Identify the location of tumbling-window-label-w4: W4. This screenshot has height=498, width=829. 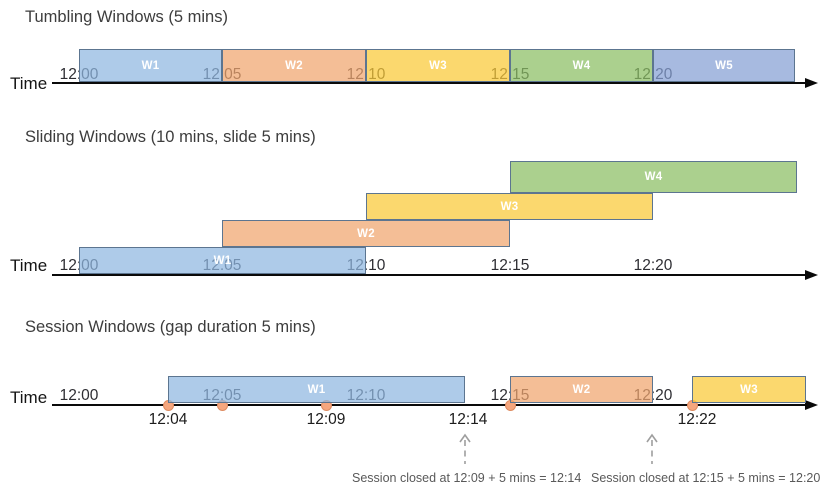
(581, 65).